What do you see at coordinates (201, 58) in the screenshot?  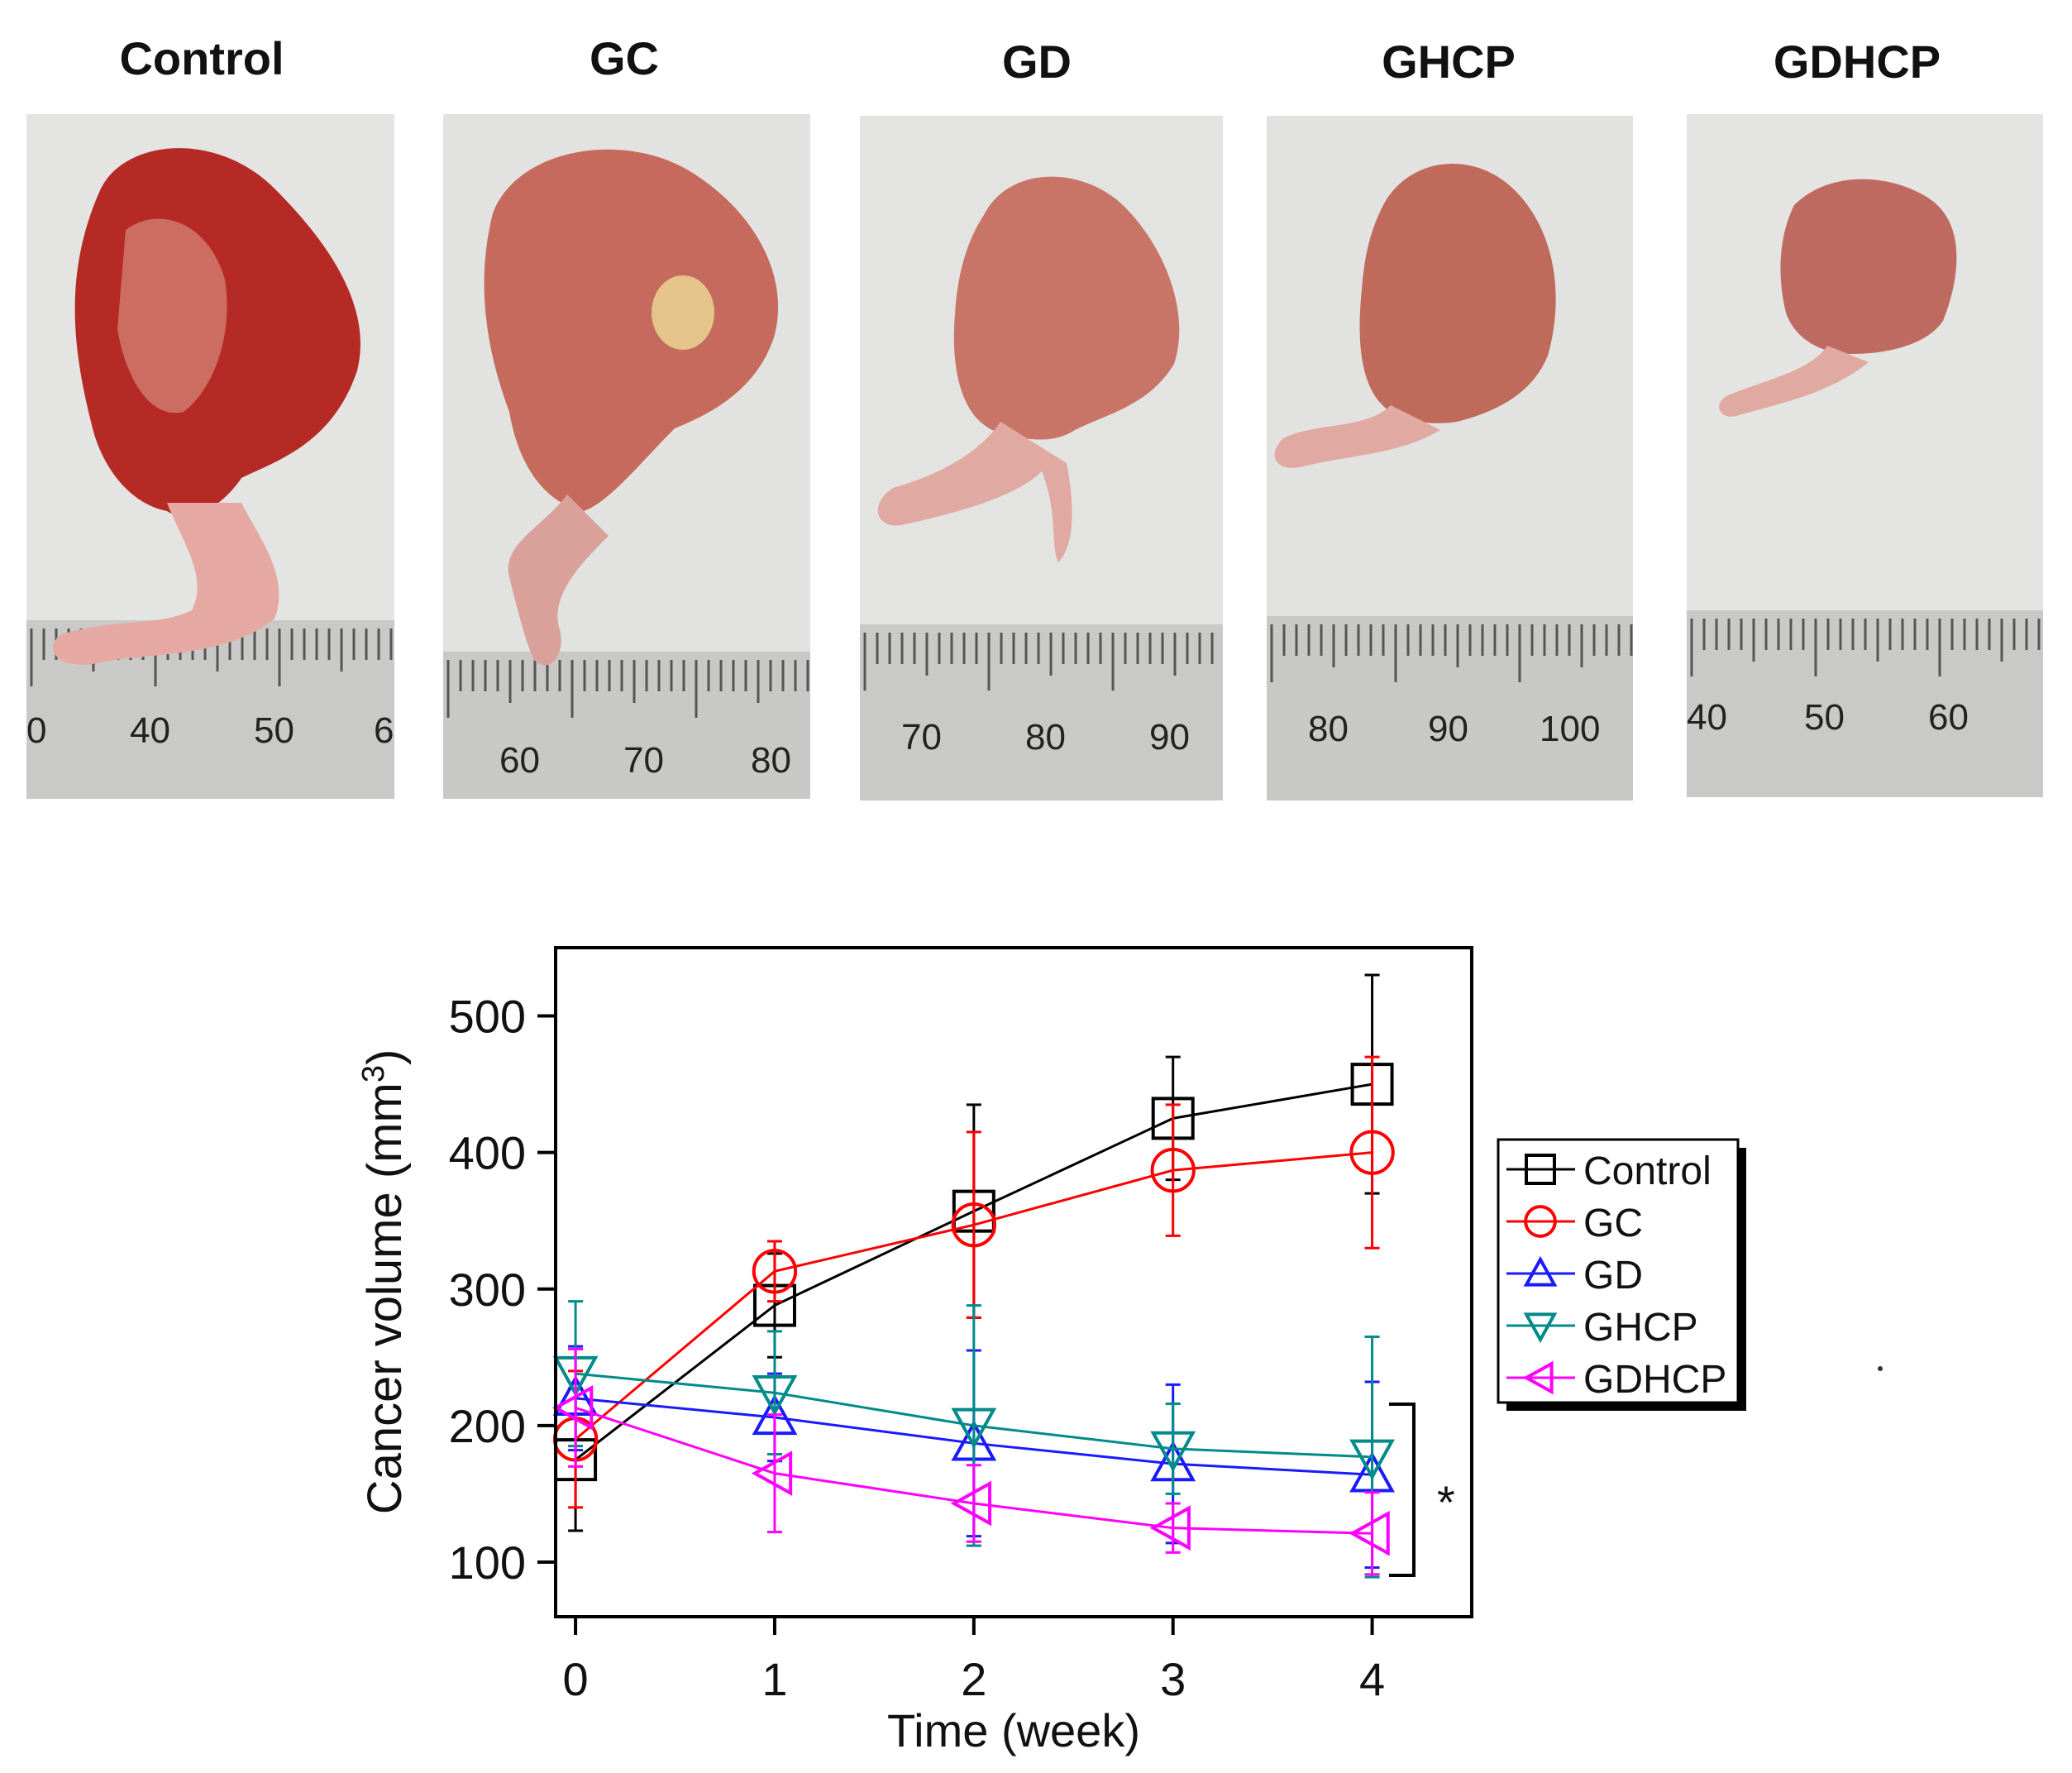 I see `panel-title-control: Control` at bounding box center [201, 58].